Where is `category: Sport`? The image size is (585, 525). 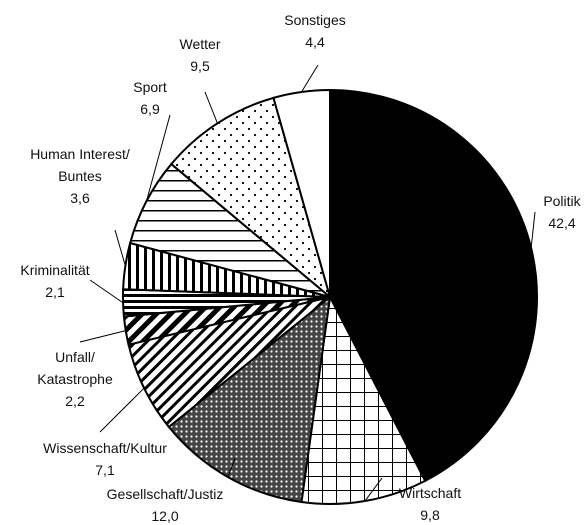 category: Sport is located at coordinates (150, 87).